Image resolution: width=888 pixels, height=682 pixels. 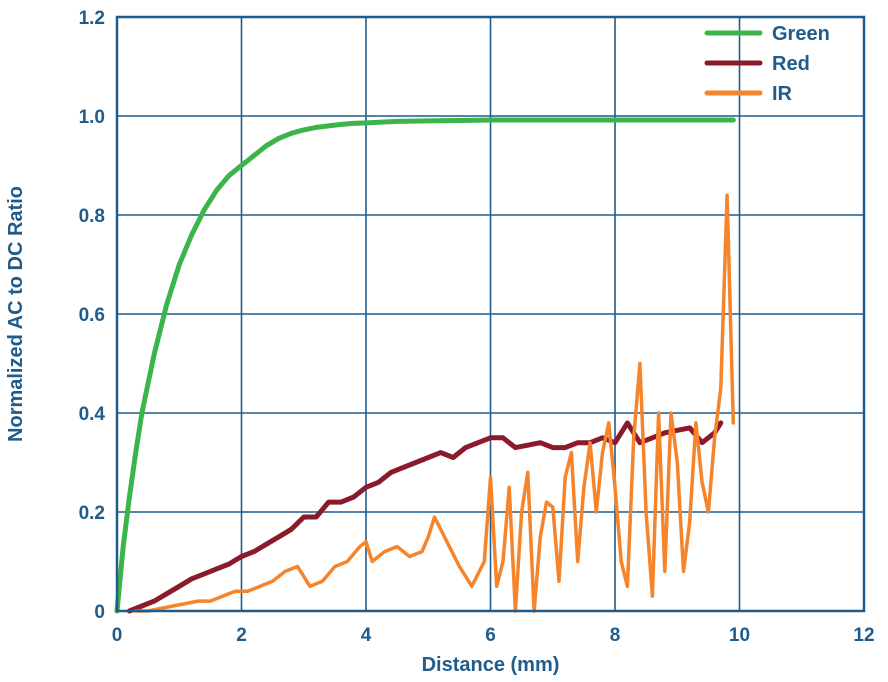 I want to click on x-tick-label: 6, so click(x=490, y=635).